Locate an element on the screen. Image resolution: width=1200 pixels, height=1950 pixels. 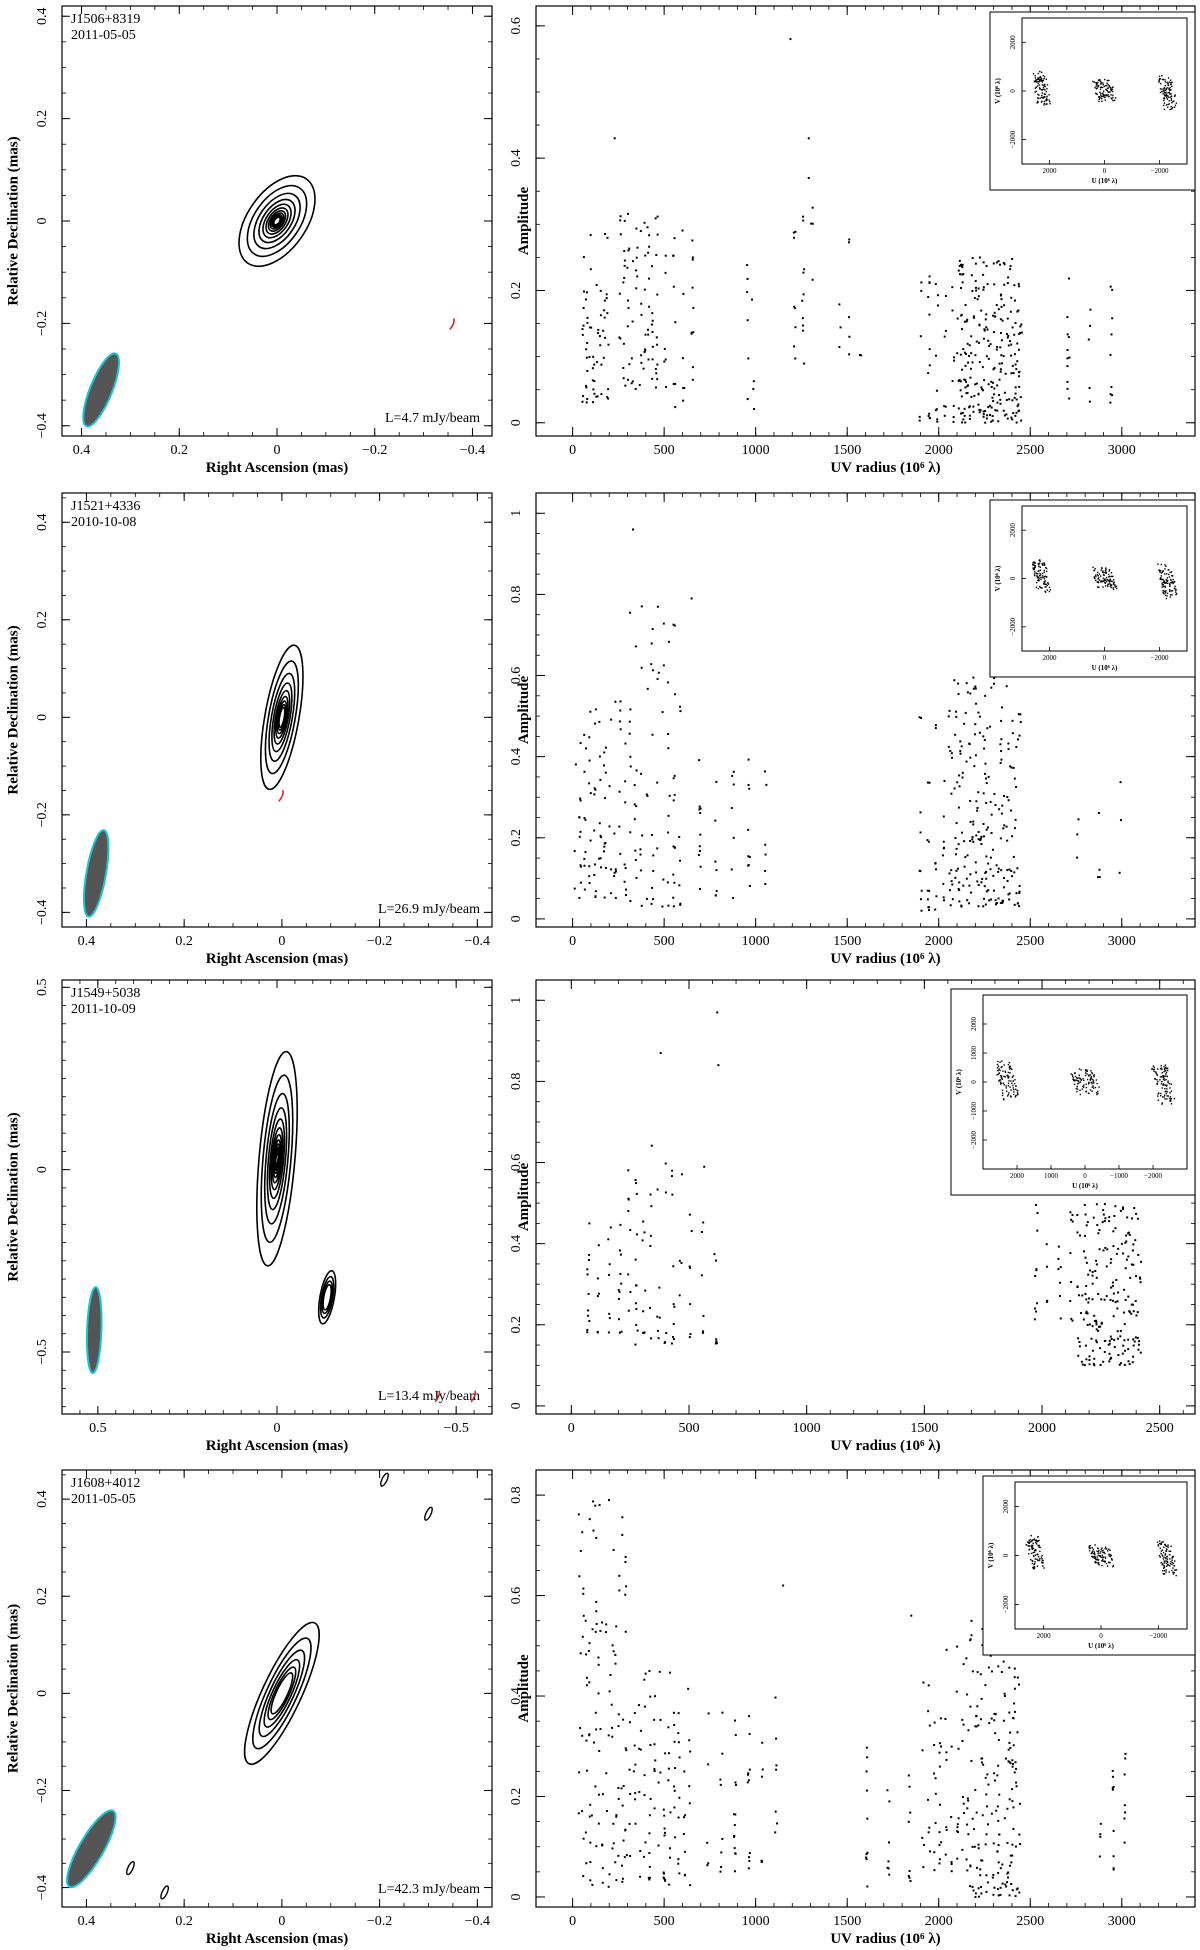
inset-xtick-label: 0 is located at coordinates (1085, 1176).